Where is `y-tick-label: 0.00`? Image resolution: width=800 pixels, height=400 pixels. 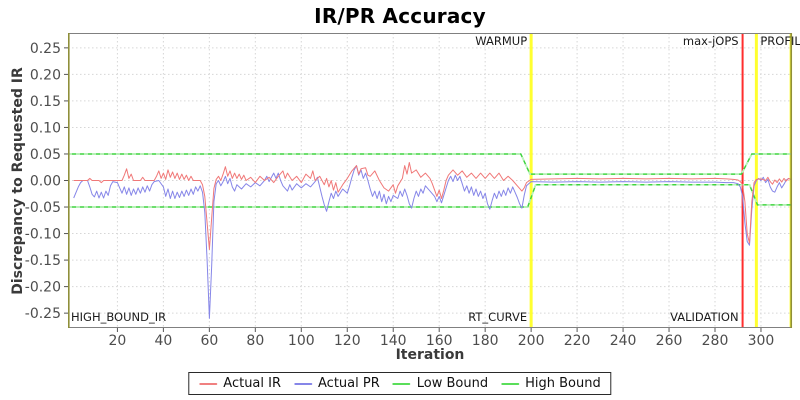 y-tick-label: 0.00 is located at coordinates (45, 182).